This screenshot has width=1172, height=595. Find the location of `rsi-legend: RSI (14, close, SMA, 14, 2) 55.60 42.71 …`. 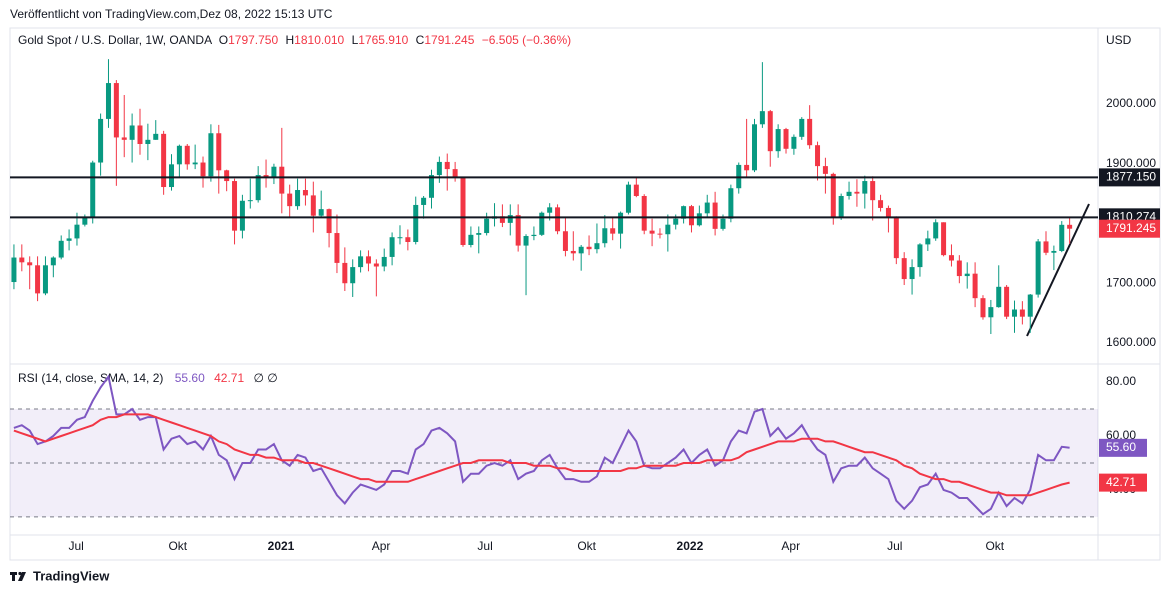

rsi-legend: RSI (14, close, SMA, 14, 2) 55.60 42.71 … is located at coordinates (148, 378).